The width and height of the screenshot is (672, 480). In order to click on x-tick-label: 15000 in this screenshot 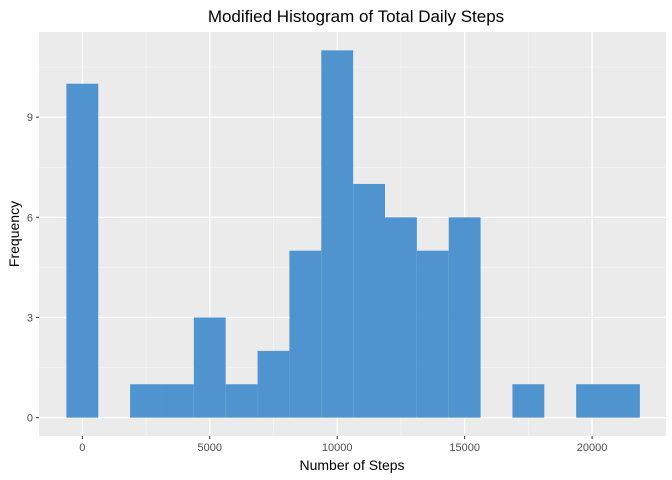, I will do `click(464, 448)`.